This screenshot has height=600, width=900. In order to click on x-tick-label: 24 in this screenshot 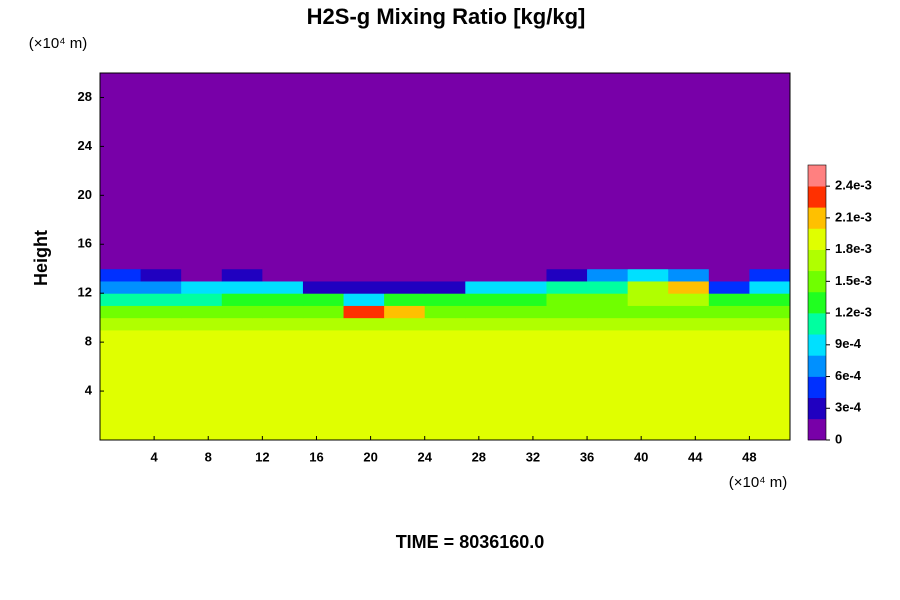, I will do `click(424, 456)`.